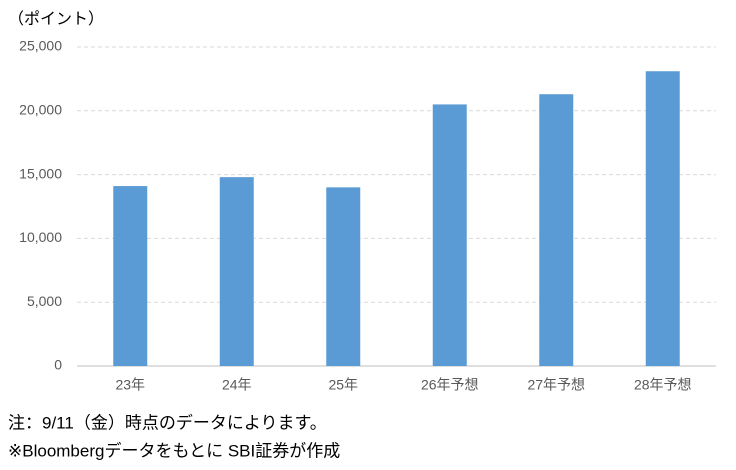  What do you see at coordinates (44, 301) in the screenshot?
I see `y-tick-label: 5,000` at bounding box center [44, 301].